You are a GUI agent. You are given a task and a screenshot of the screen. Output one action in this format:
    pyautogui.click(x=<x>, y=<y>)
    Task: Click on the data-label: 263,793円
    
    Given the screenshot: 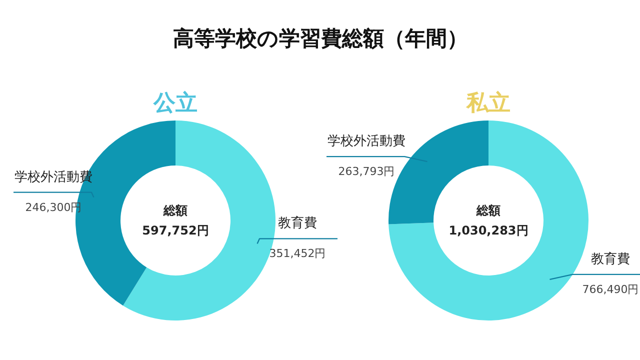 What is the action you would take?
    pyautogui.click(x=366, y=171)
    